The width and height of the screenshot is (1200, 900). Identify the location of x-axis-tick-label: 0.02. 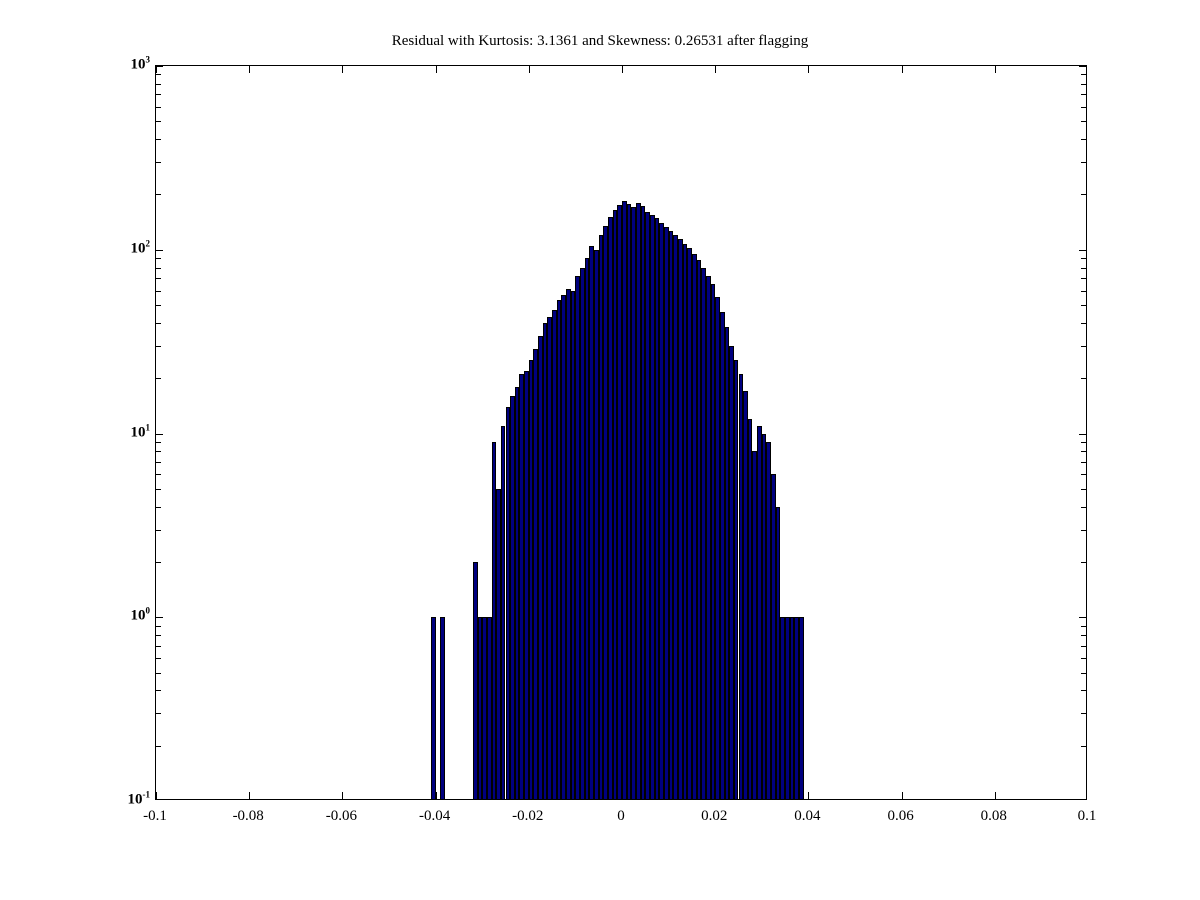
(714, 816).